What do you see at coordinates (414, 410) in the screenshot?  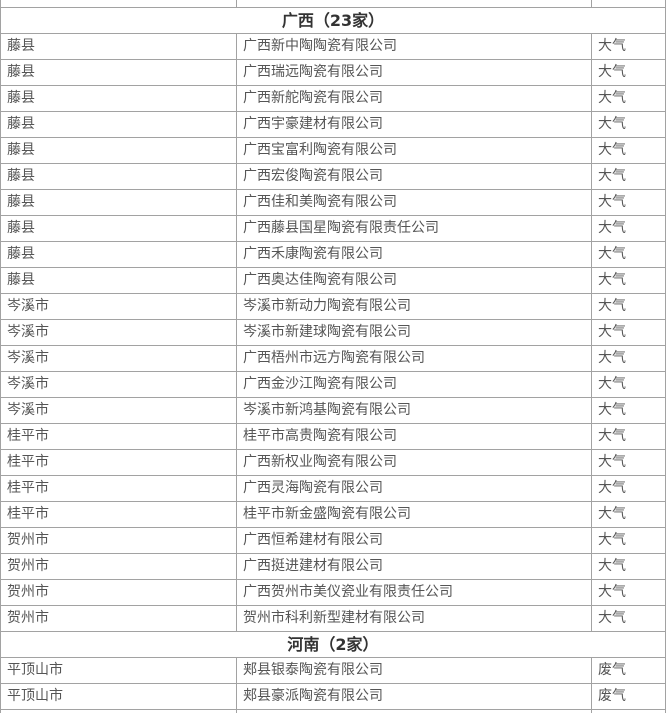 I see `company-cell: 岑溪市新鸿基陶瓷有限公司` at bounding box center [414, 410].